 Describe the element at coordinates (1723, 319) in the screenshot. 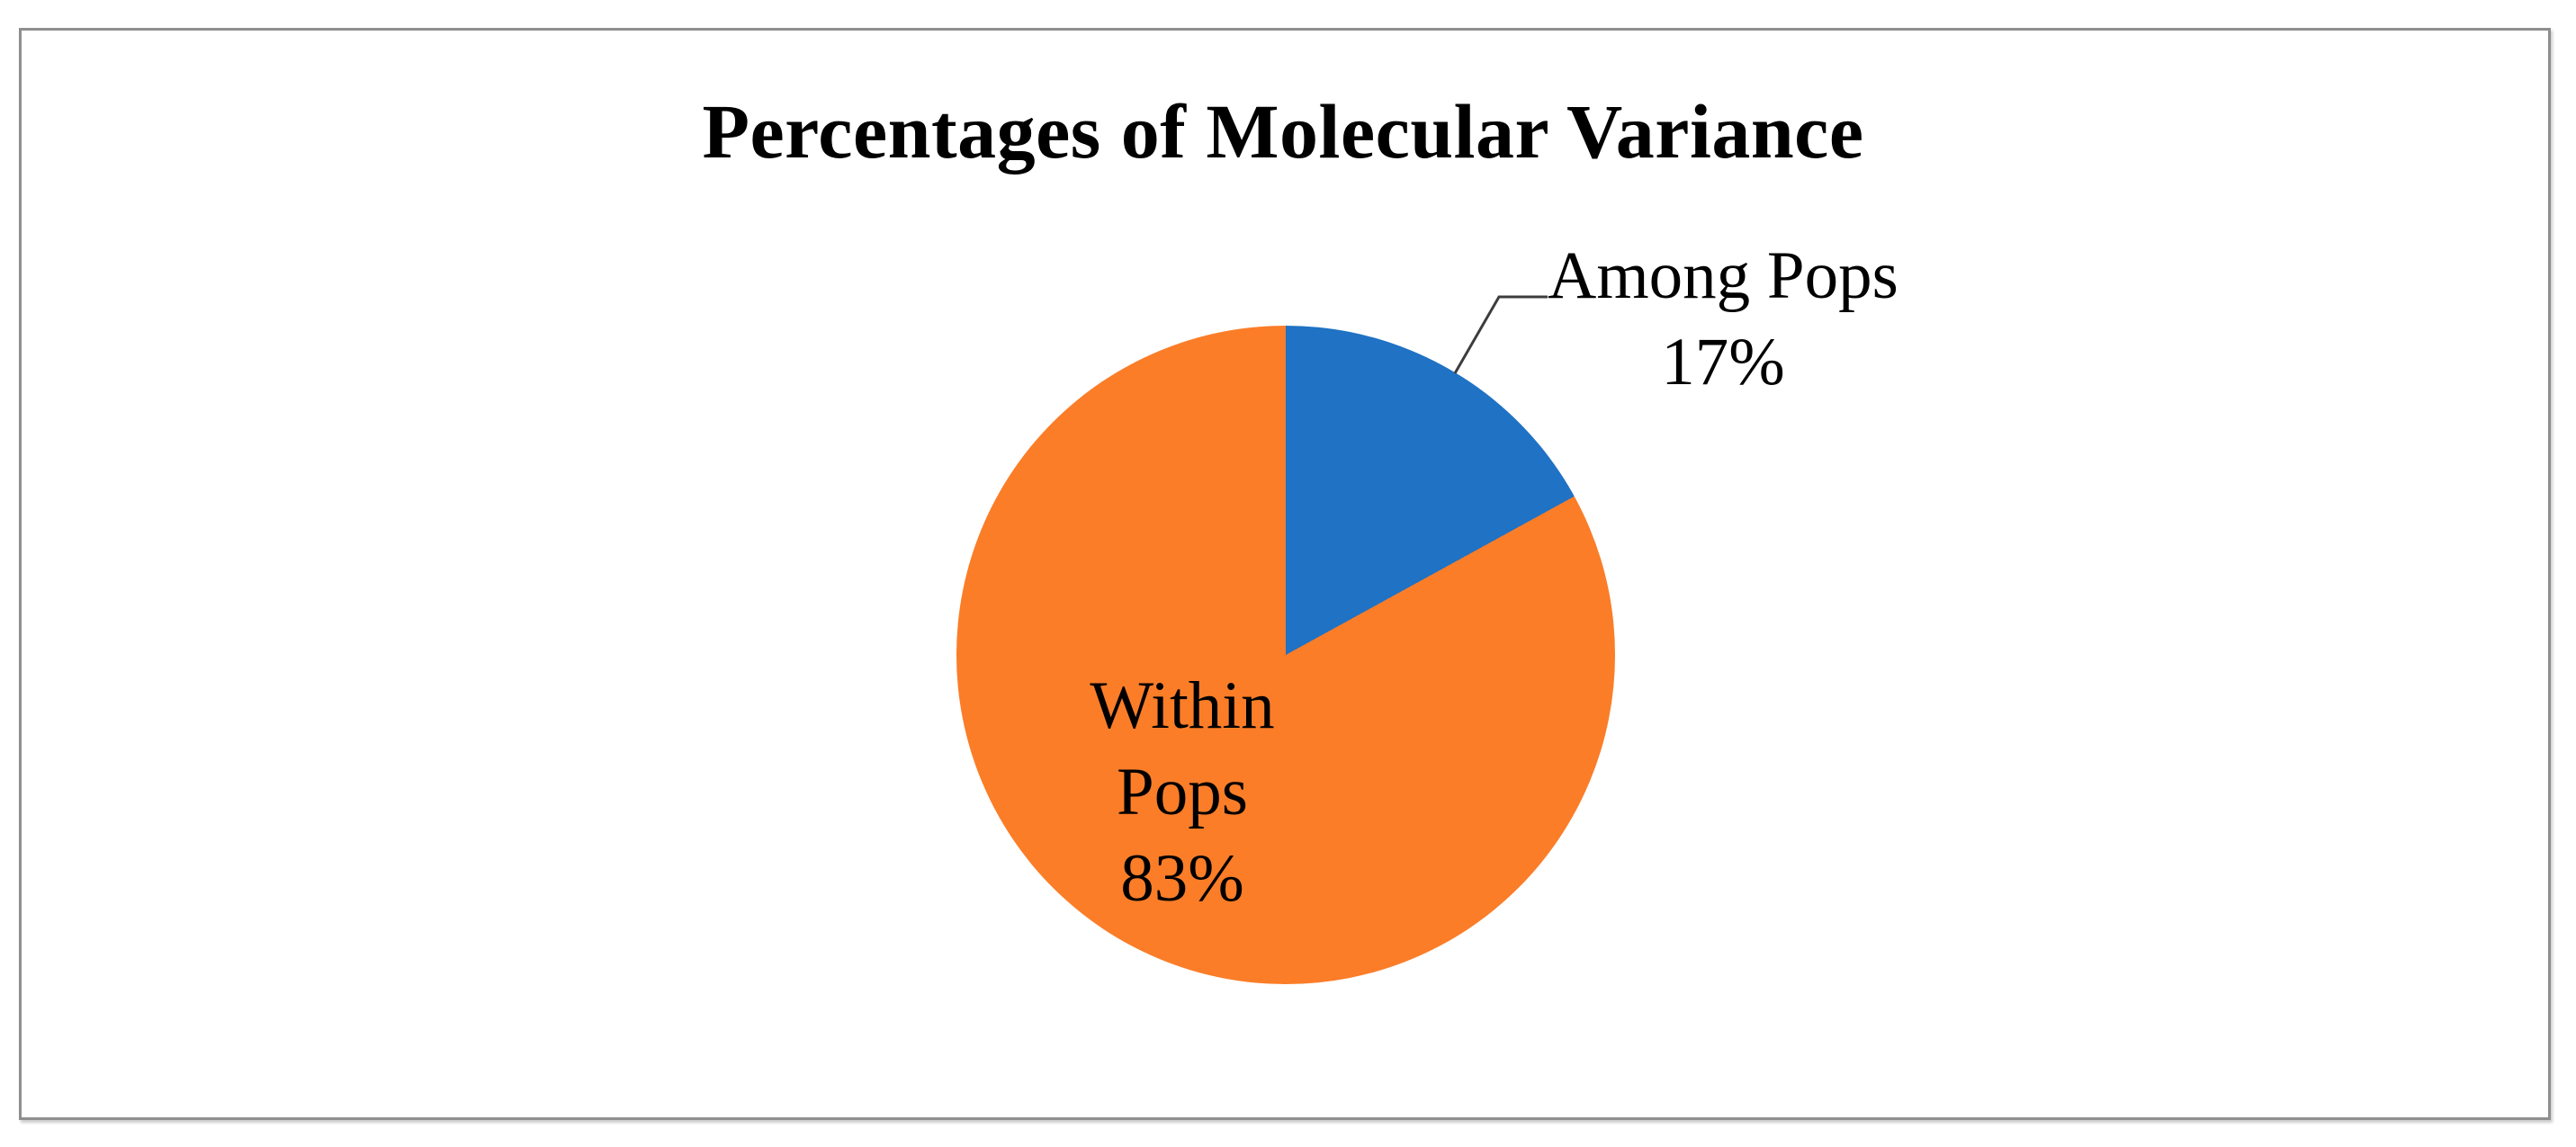

I see `data-label-among-pops: Among Pops 17%` at that location.